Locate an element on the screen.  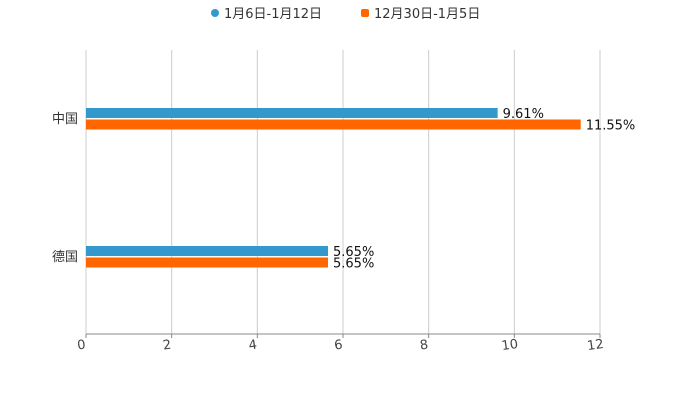
category-label: 德国 is located at coordinates (65, 257).